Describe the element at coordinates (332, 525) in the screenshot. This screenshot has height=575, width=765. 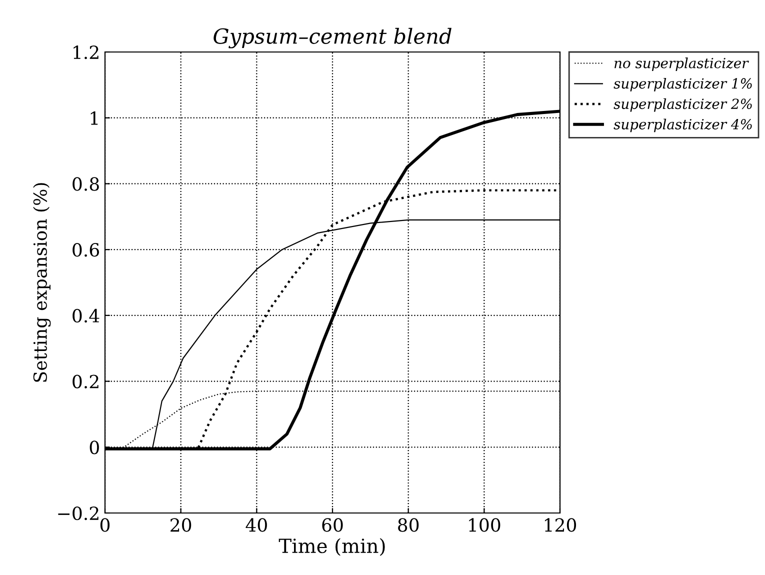
I see `x-tick-label: 60` at that location.